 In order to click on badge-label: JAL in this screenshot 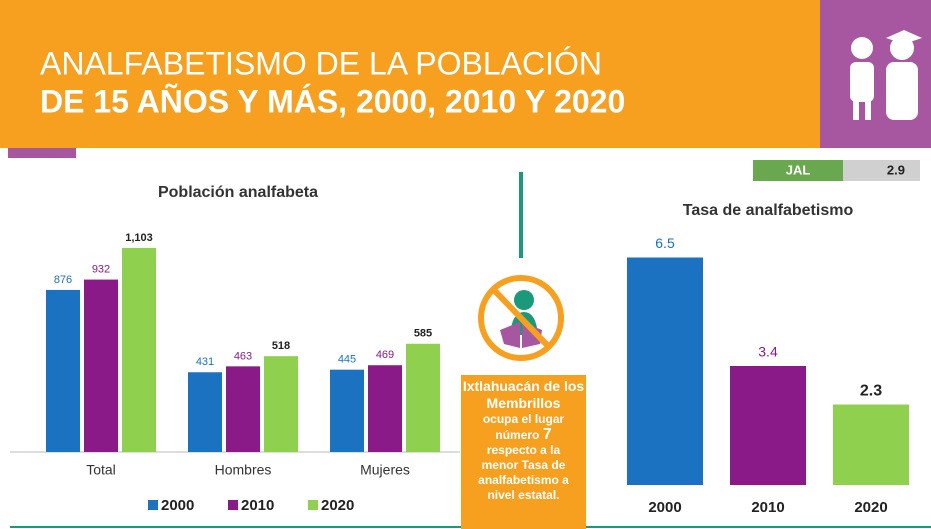, I will do `click(798, 169)`.